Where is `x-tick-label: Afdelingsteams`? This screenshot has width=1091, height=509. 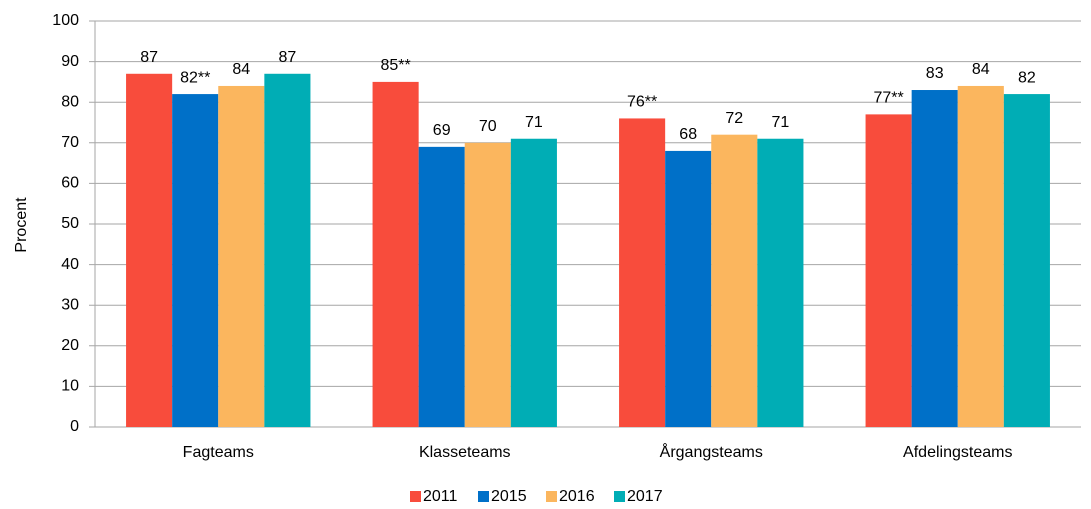
x-tick-label: Afdelingsteams is located at coordinates (957, 452).